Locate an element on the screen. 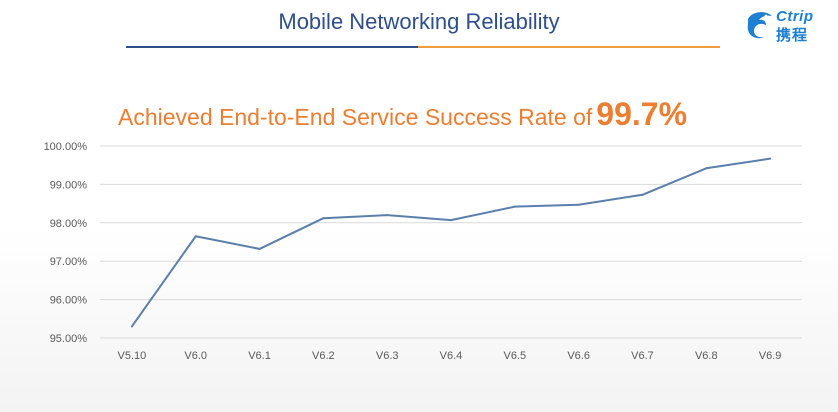  y-tick-label: 95.00% is located at coordinates (69, 339).